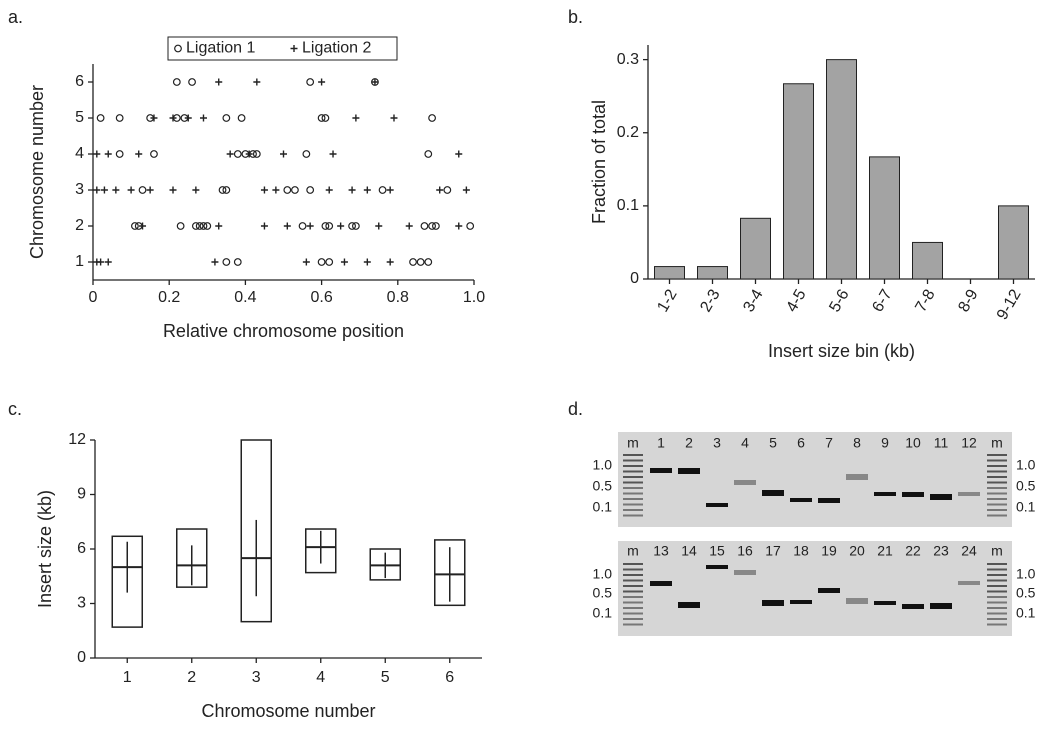 This screenshot has width=1050, height=730. What do you see at coordinates (628, 205) in the screenshot?
I see `y-tick-label: 0.1` at bounding box center [628, 205].